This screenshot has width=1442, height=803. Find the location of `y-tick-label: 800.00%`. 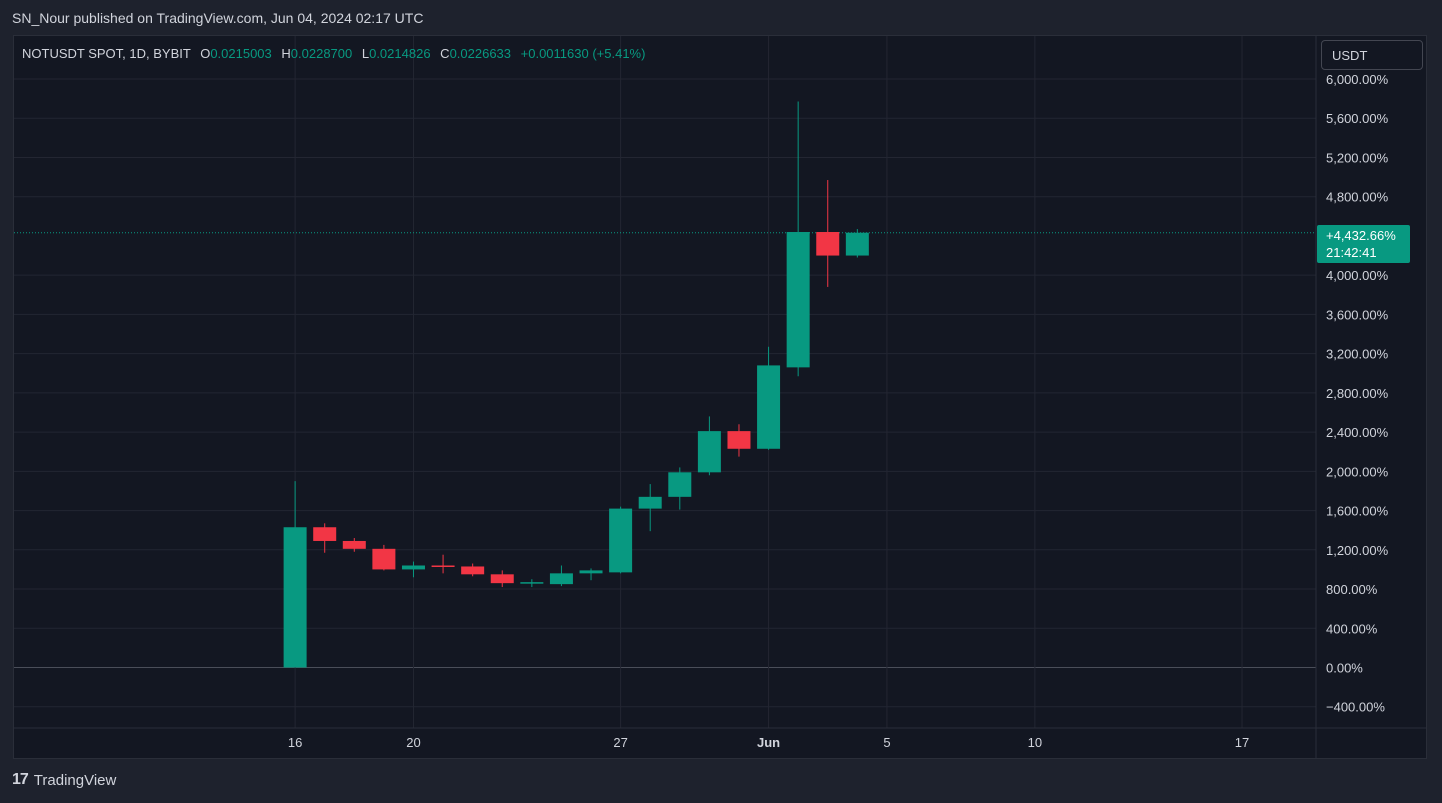

y-tick-label: 800.00% is located at coordinates (1352, 589).